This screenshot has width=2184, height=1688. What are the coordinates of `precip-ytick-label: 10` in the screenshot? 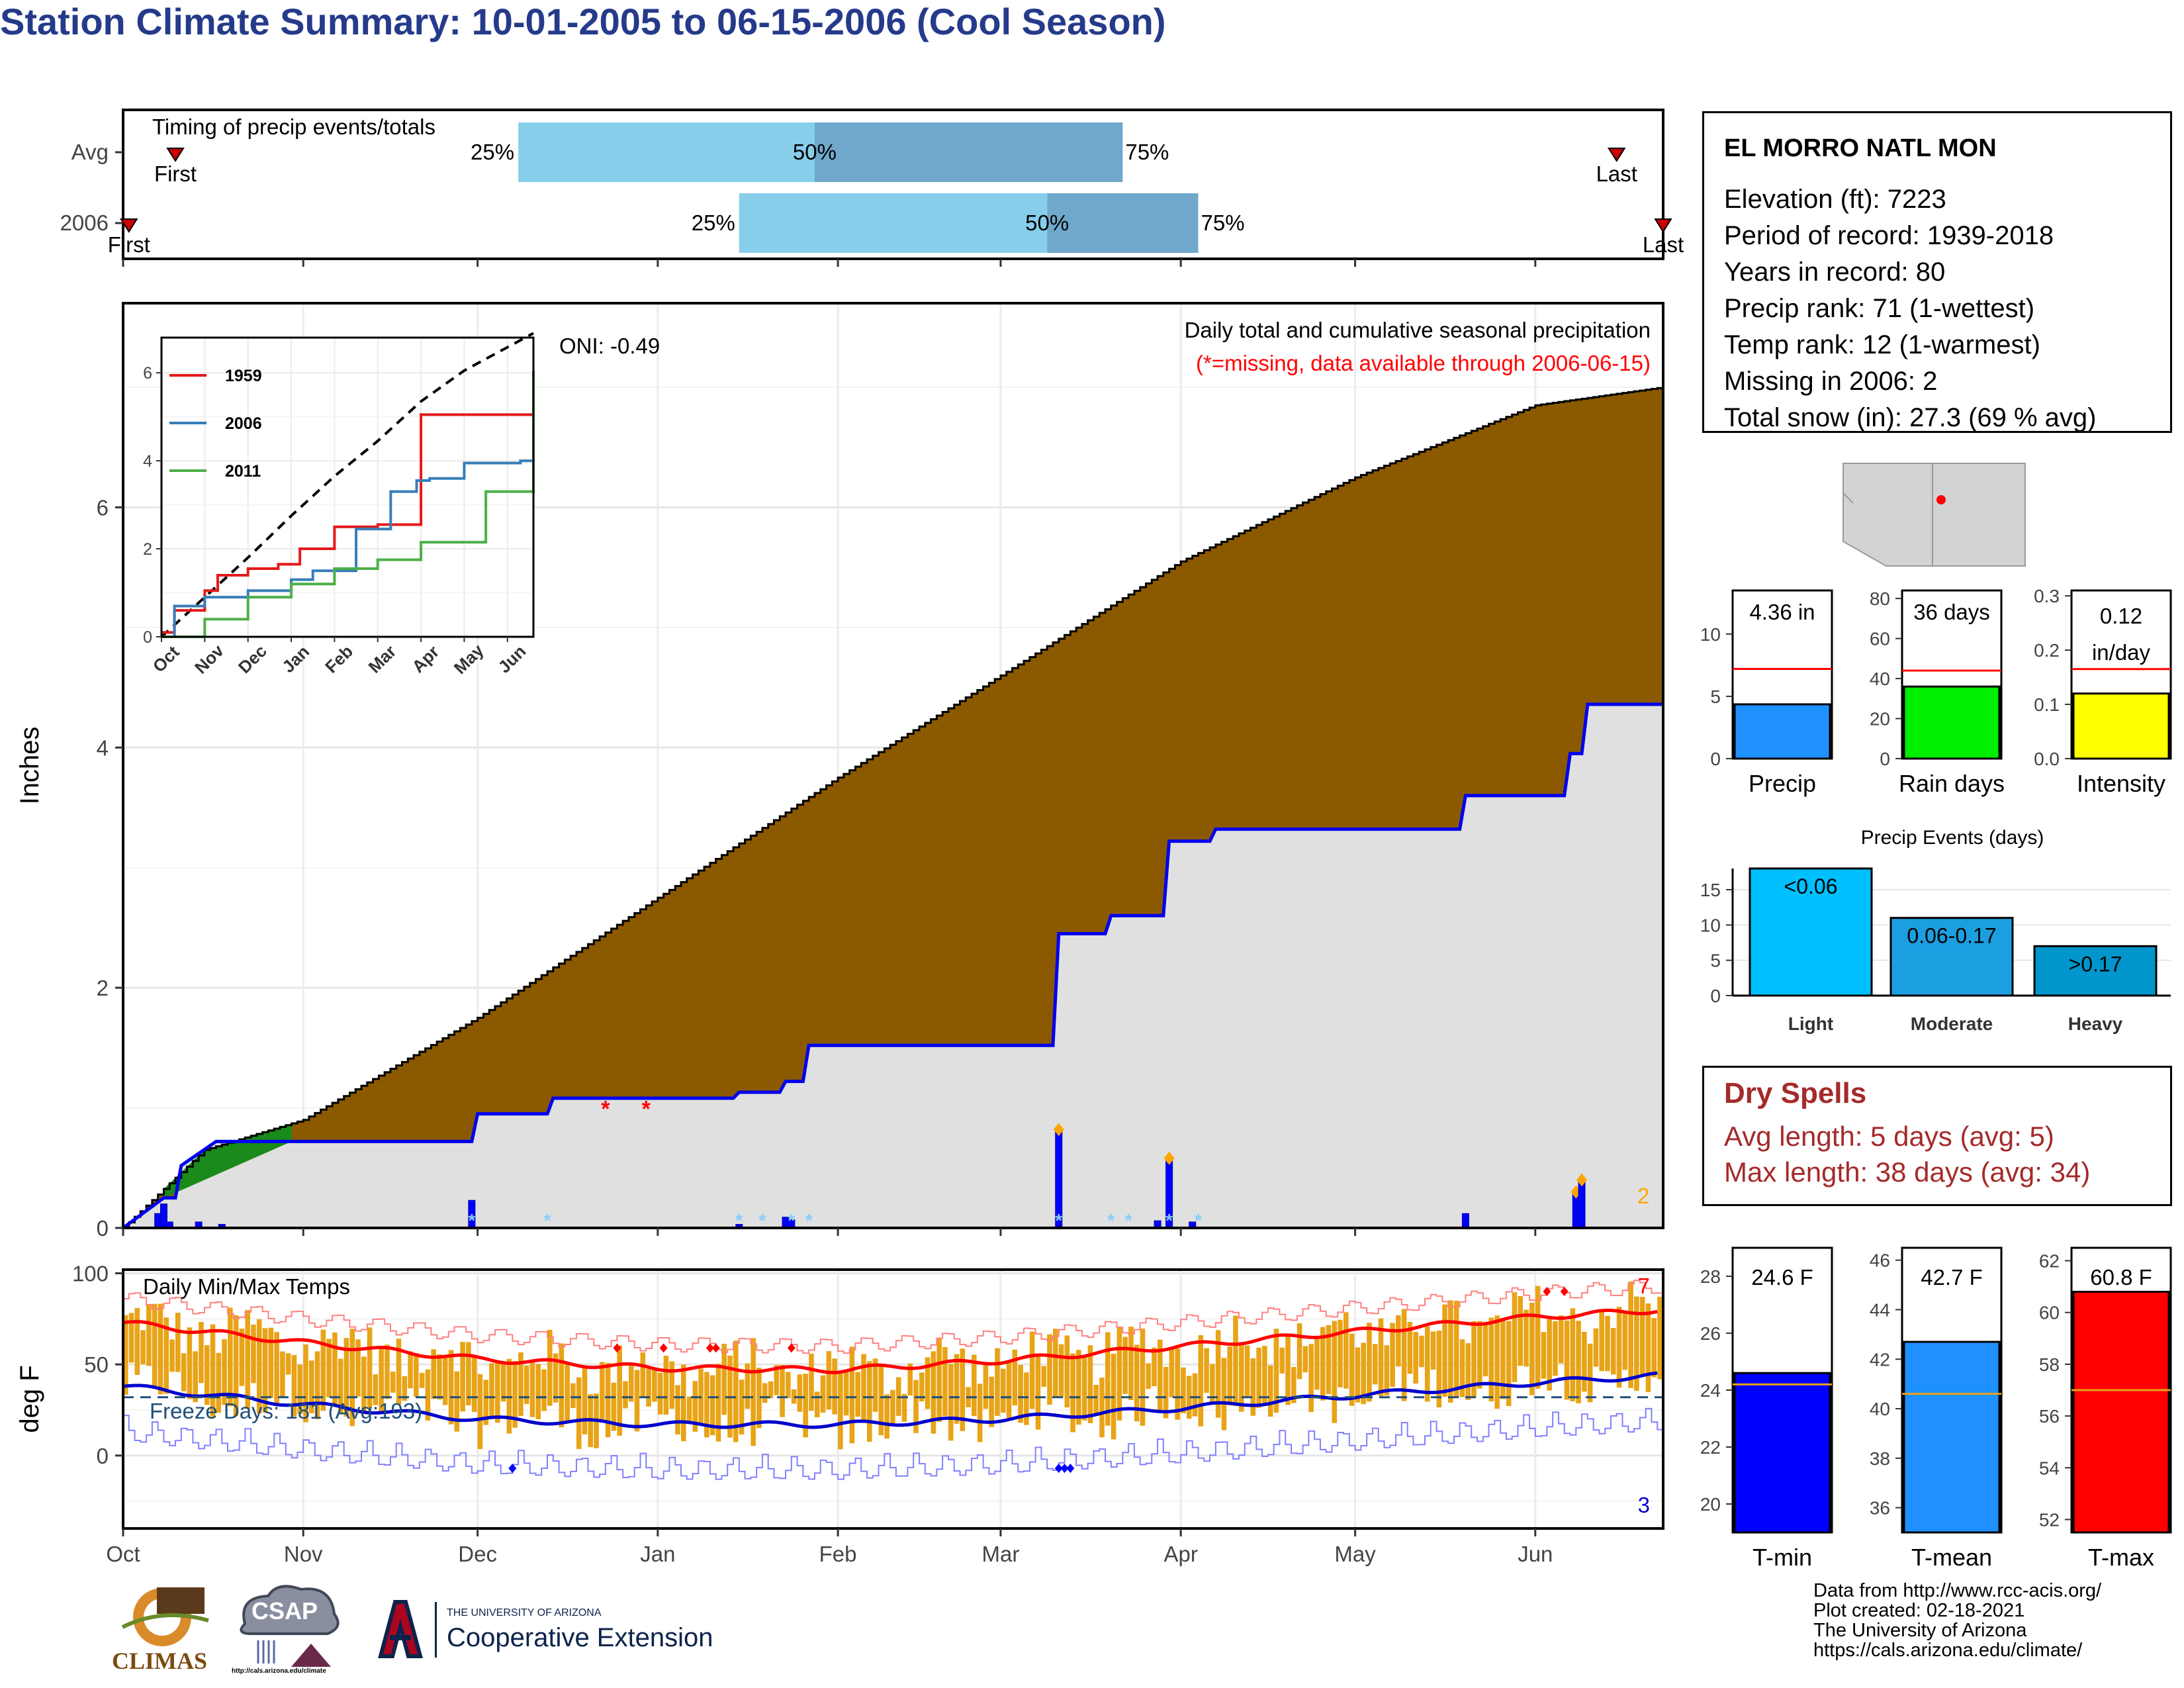 It's located at (1710, 634).